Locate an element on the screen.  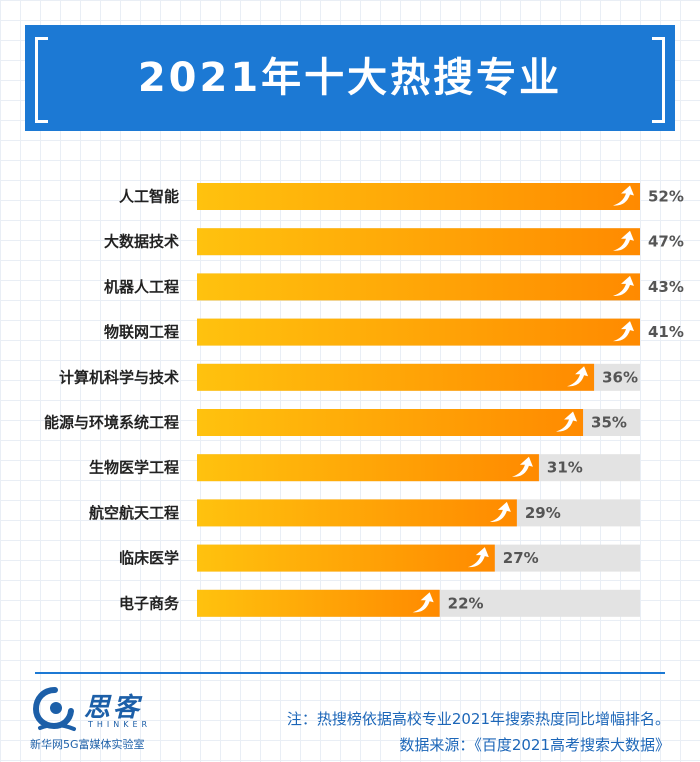
category-label: 生物医学工程 is located at coordinates (134, 468).